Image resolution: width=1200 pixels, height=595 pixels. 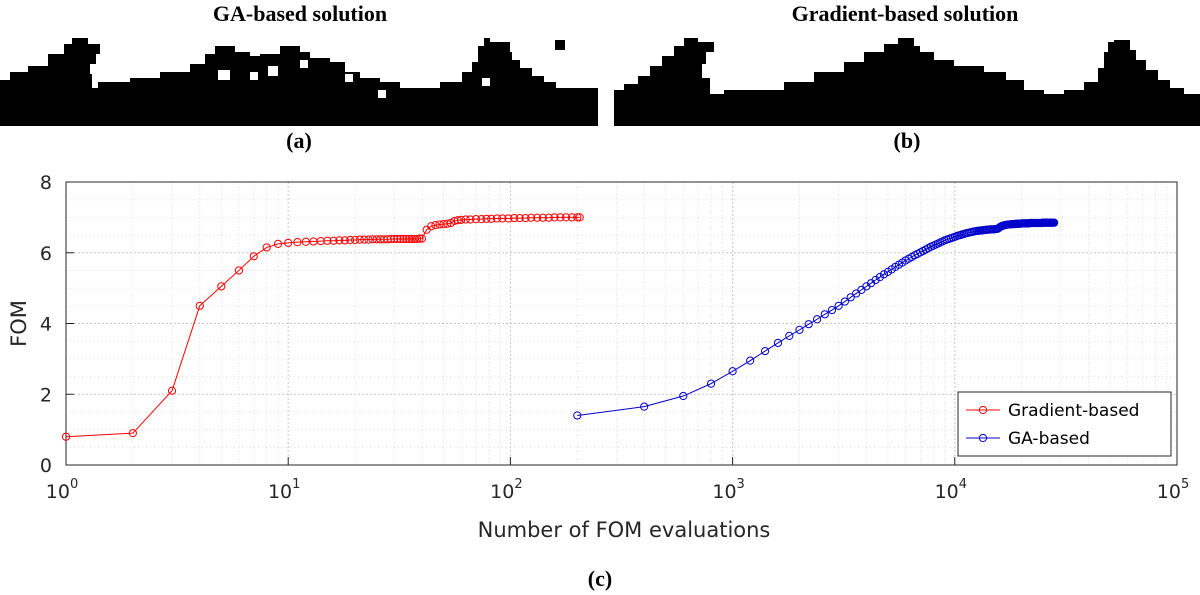 I want to click on x-tick-label: 10⁵, so click(x=1173, y=490).